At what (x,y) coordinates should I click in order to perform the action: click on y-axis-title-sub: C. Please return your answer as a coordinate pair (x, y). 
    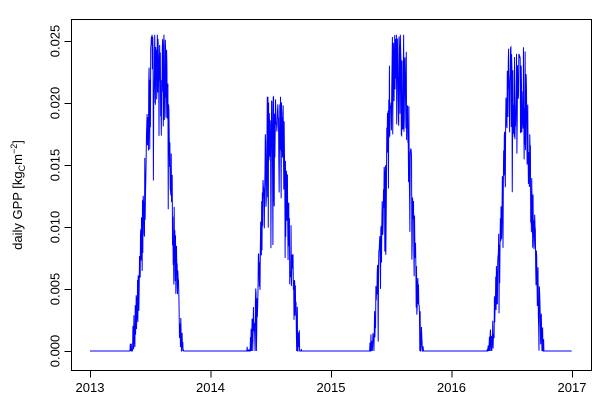
    Looking at the image, I should click on (22, 167).